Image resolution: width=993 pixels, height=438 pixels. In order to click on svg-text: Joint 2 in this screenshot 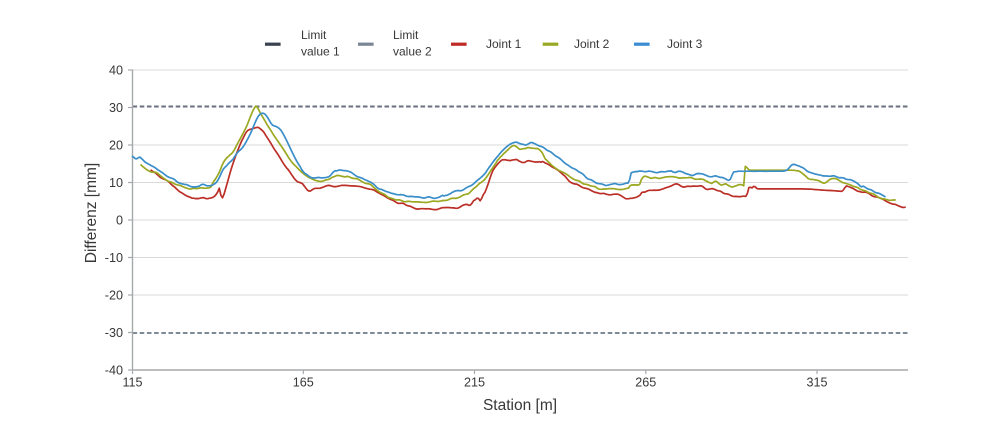, I will do `click(592, 44)`.